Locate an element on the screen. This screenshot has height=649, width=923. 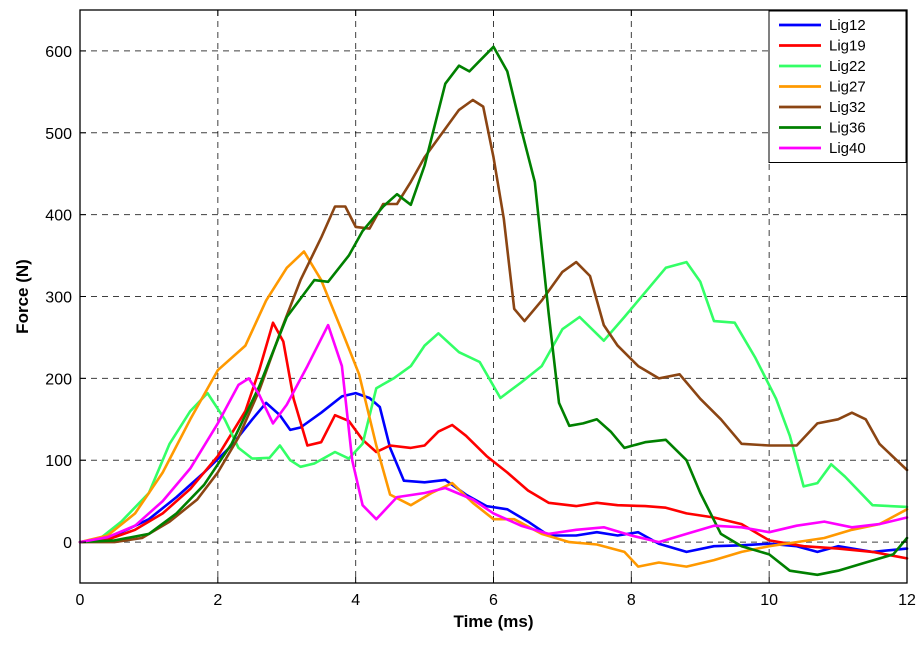
legend-label: Lig22 is located at coordinates (847, 66).